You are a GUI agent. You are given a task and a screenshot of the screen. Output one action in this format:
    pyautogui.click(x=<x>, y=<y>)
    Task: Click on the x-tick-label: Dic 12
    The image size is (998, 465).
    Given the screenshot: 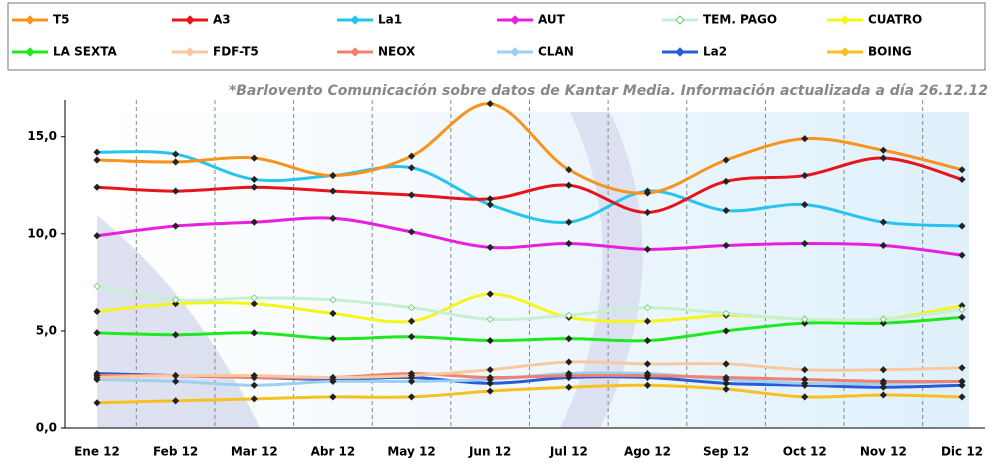 What is the action you would take?
    pyautogui.click(x=962, y=452)
    